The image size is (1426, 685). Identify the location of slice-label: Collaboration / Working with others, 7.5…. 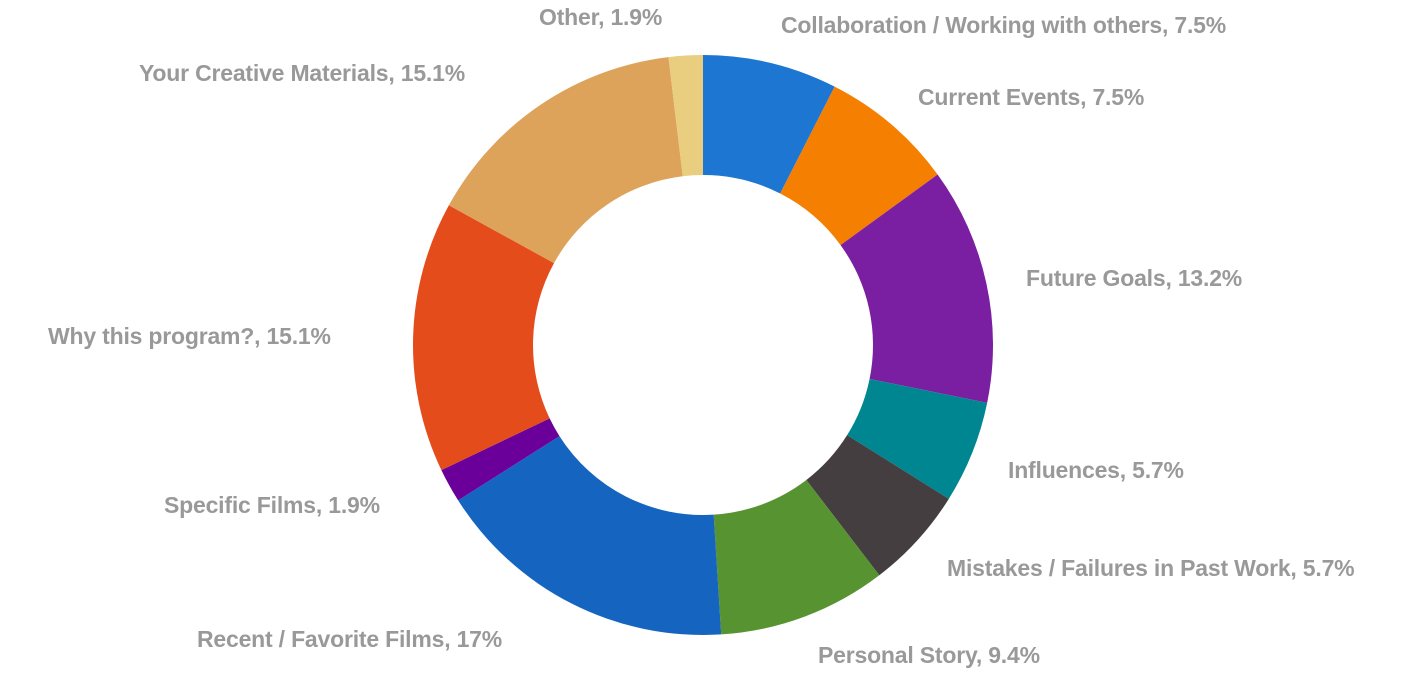
(1004, 25).